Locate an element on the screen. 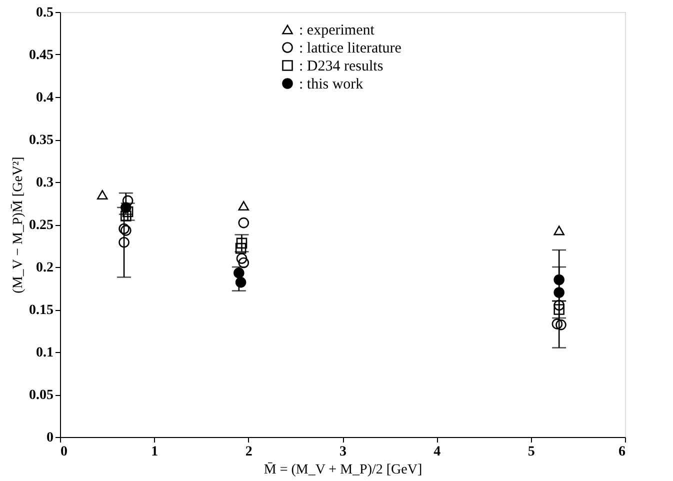 The width and height of the screenshot is (673, 481). x-tick-label: 3 is located at coordinates (343, 452).